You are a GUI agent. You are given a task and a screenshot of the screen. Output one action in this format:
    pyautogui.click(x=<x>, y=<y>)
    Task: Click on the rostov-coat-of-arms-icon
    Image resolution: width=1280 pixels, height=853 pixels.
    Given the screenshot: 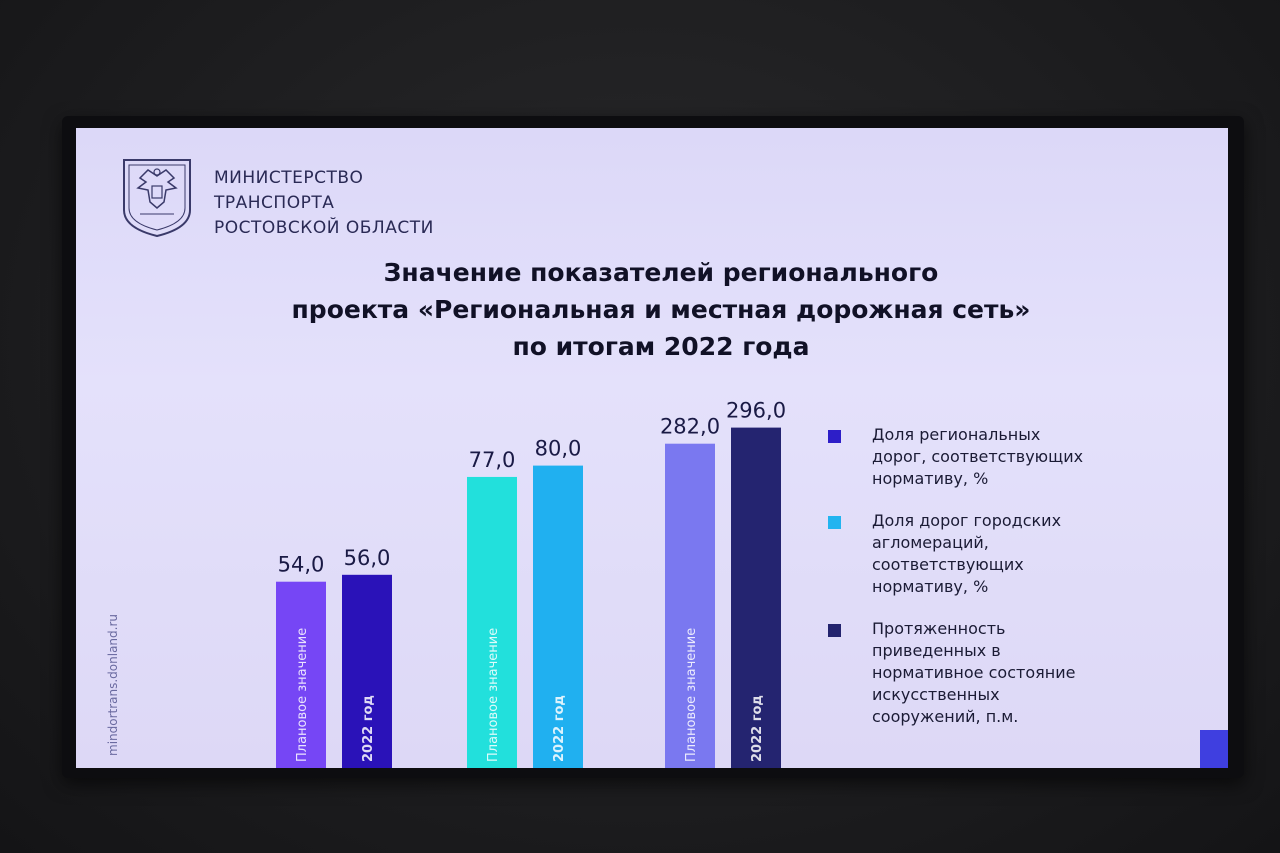 What is the action you would take?
    pyautogui.click(x=157, y=198)
    